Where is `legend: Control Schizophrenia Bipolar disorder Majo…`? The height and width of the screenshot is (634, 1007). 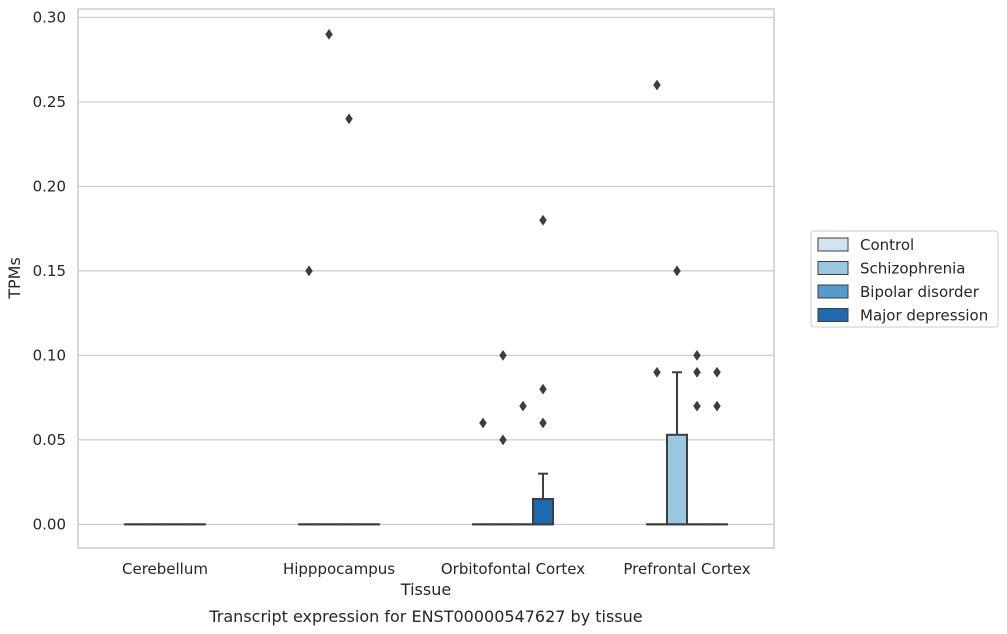
legend: Control Schizophrenia Bipolar disorder Majo… is located at coordinates (904, 279).